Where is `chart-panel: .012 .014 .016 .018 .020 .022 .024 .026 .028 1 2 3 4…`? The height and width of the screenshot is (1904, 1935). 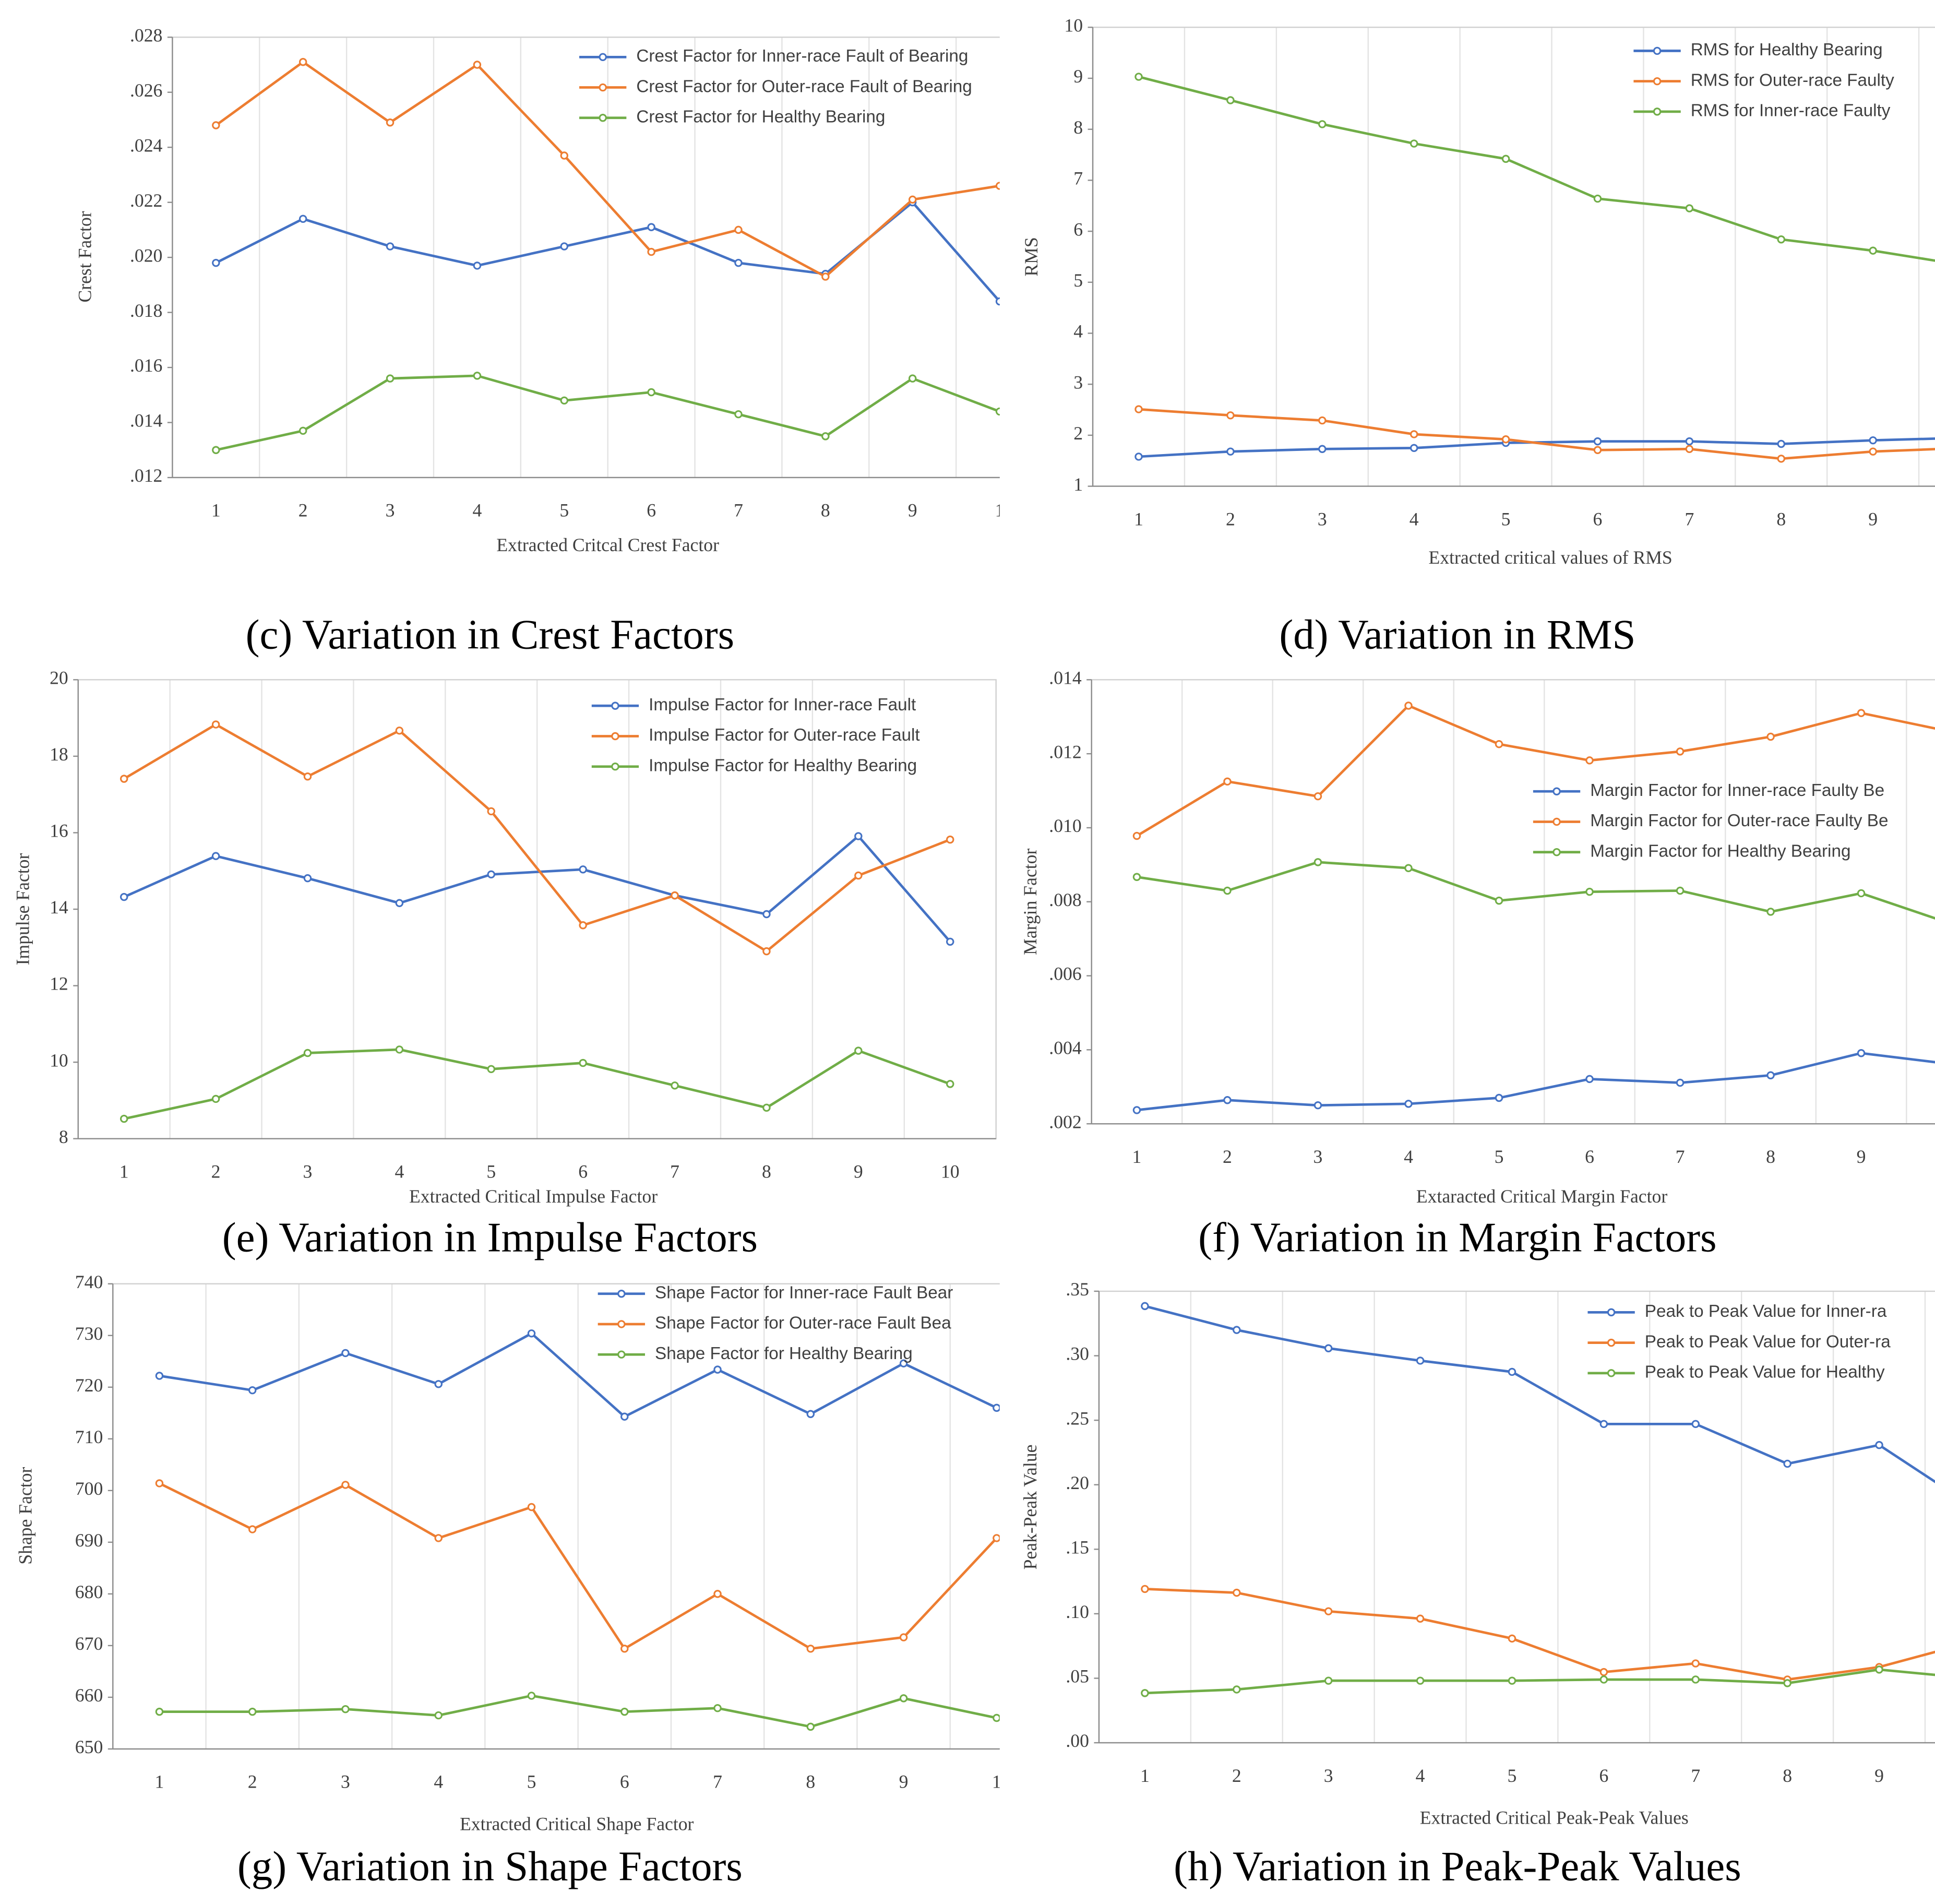
chart-panel: .012 .014 .016 .018 .020 .022 .024 .026 .028 1 2 3 4… is located at coordinates (537, 290).